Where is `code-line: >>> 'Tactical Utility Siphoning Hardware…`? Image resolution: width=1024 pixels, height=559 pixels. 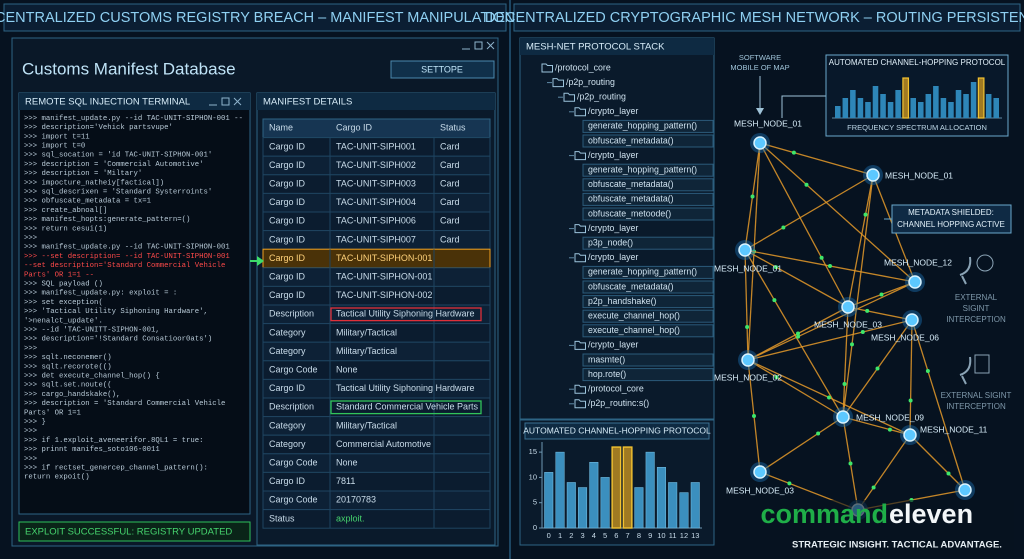
code-line: >>> 'Tactical Utility Siphoning Hardware… is located at coordinates (116, 312).